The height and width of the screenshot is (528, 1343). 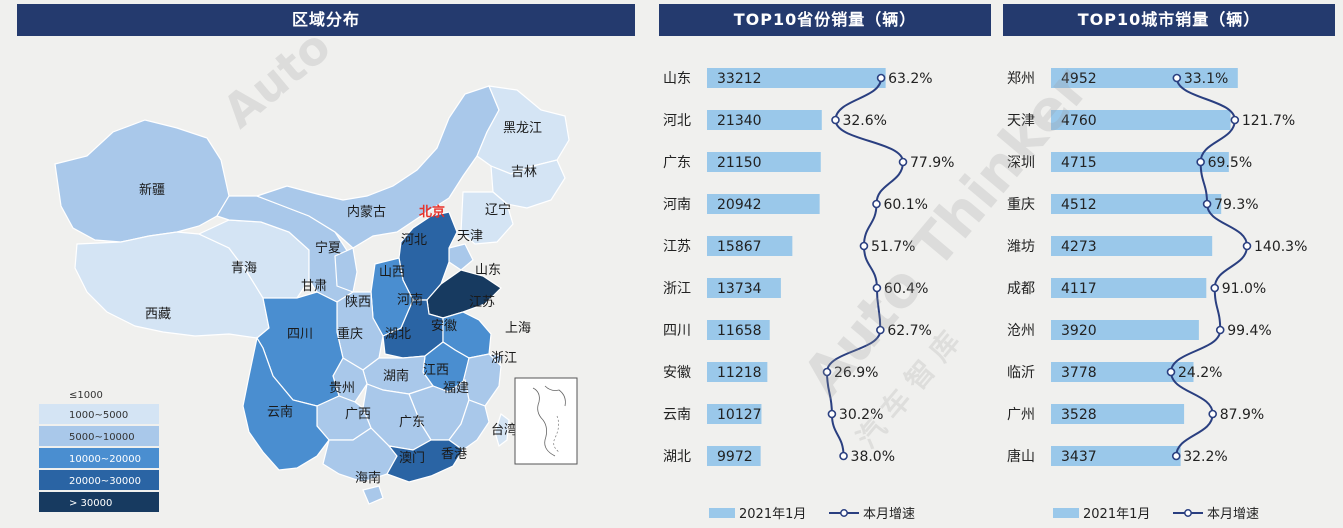 I want to click on city-legend-line-marker, so click(x=1188, y=513).